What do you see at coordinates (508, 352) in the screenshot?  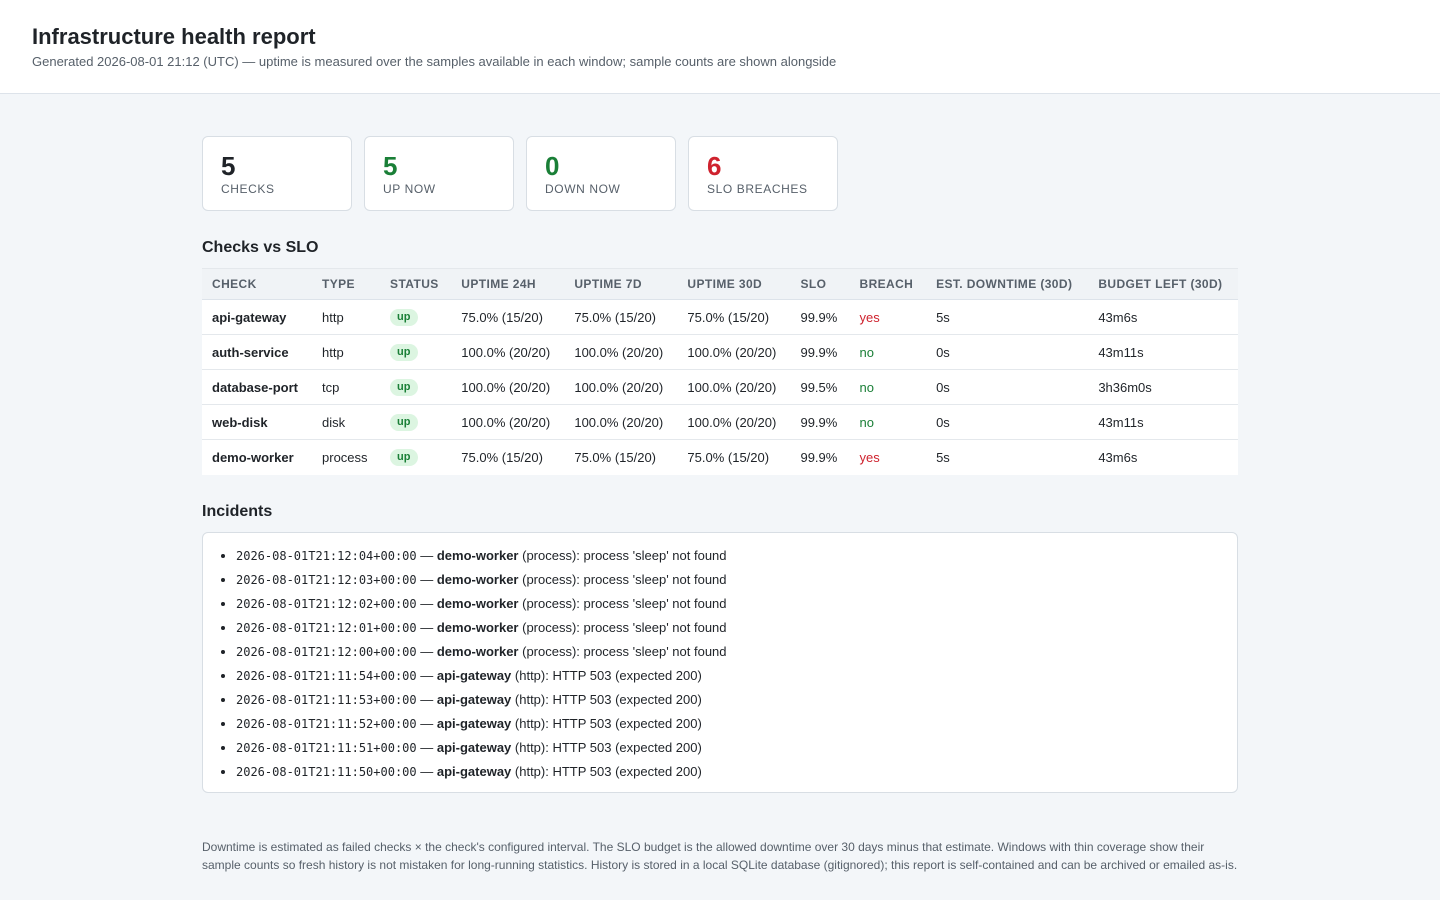 I see `cell-uptime-24h: 100.0% (20/20)` at bounding box center [508, 352].